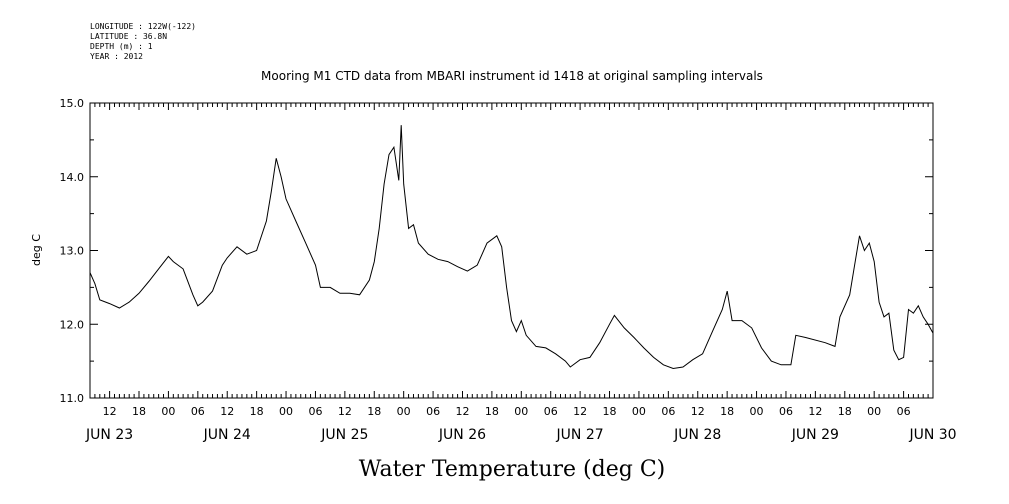  Describe the element at coordinates (72, 251) in the screenshot. I see `y-tick-label: 13.0` at that location.